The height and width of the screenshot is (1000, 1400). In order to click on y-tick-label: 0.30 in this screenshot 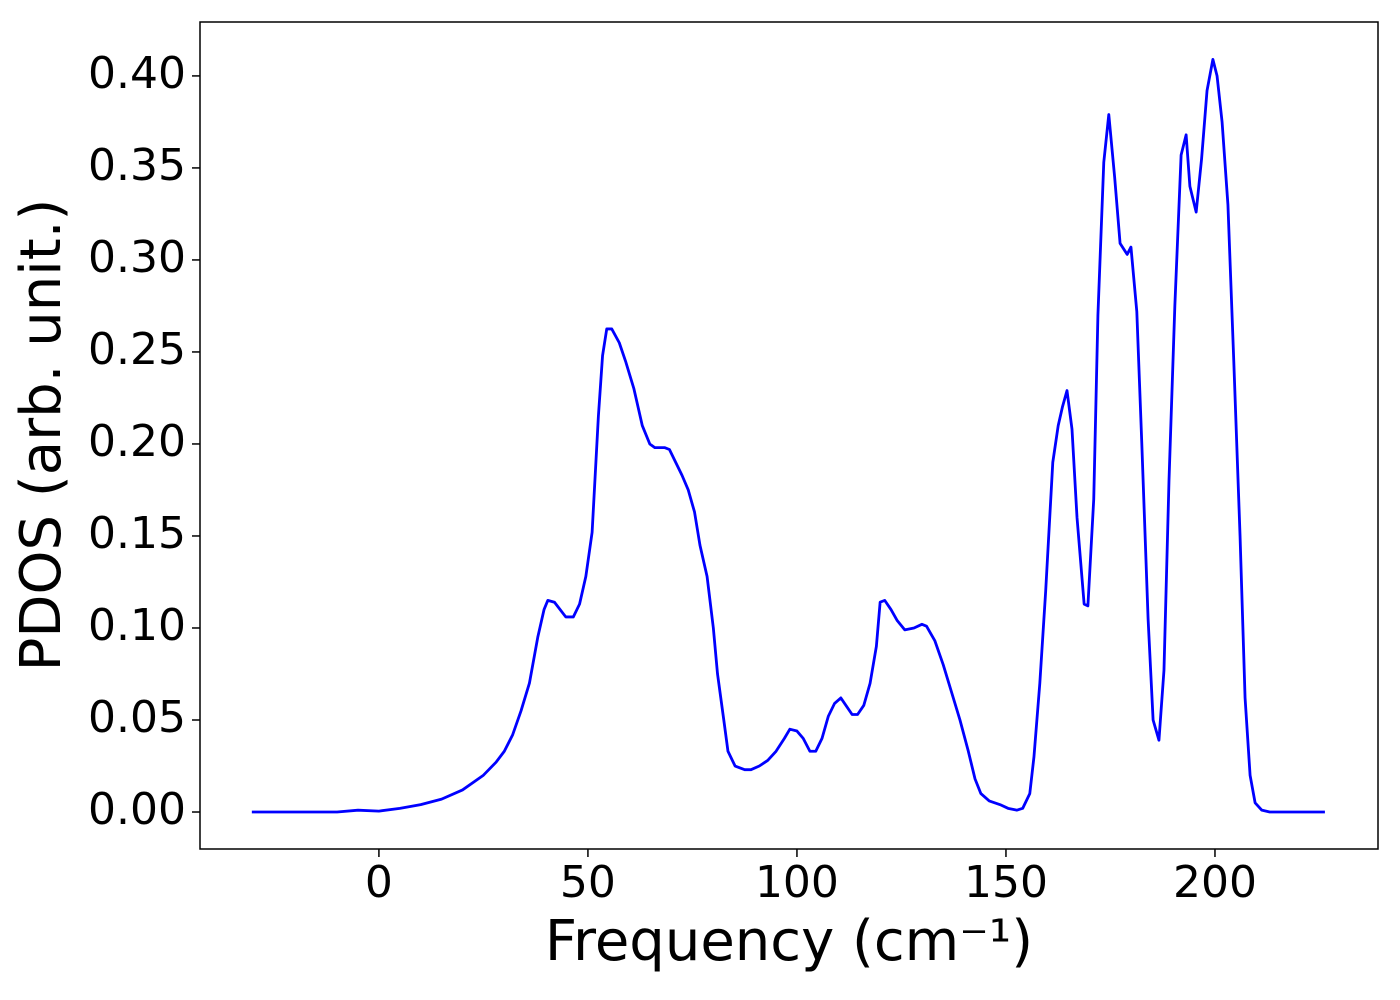, I will do `click(137, 257)`.